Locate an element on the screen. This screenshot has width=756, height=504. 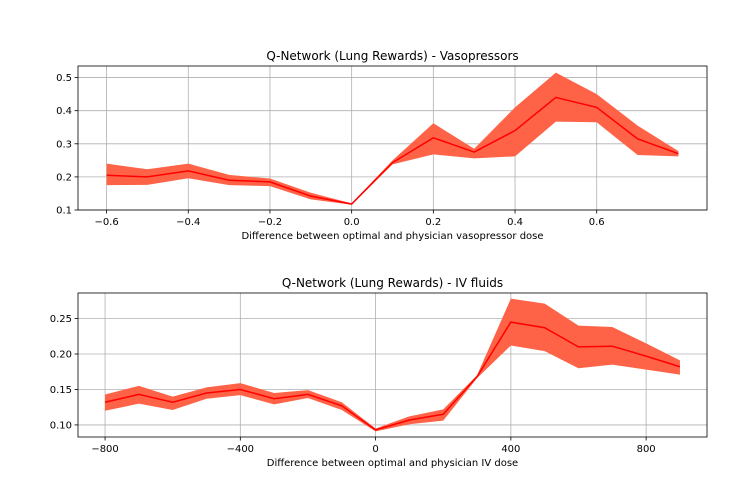
vasopressors-xtick-label-0: −0.6 is located at coordinates (106, 222).